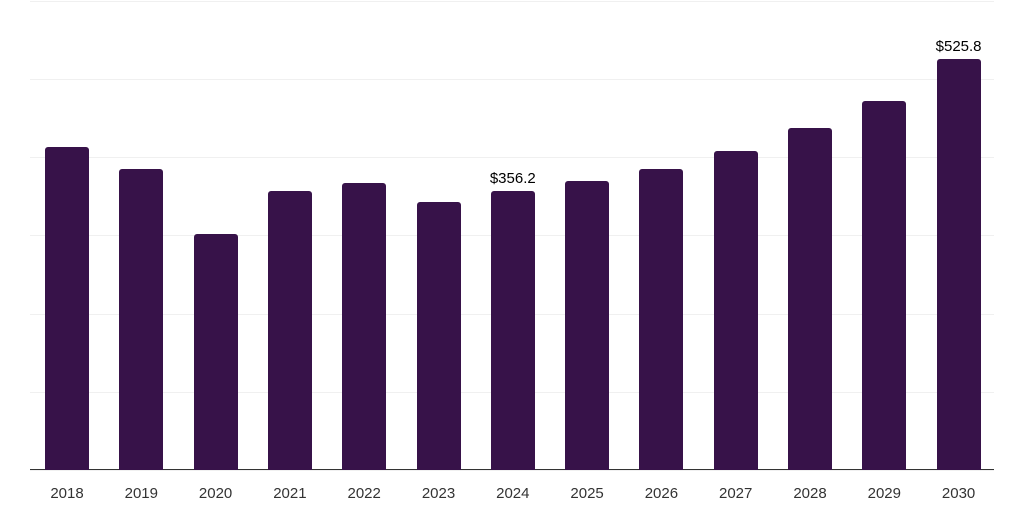  Describe the element at coordinates (513, 493) in the screenshot. I see `x-tick-label: 2024` at that location.